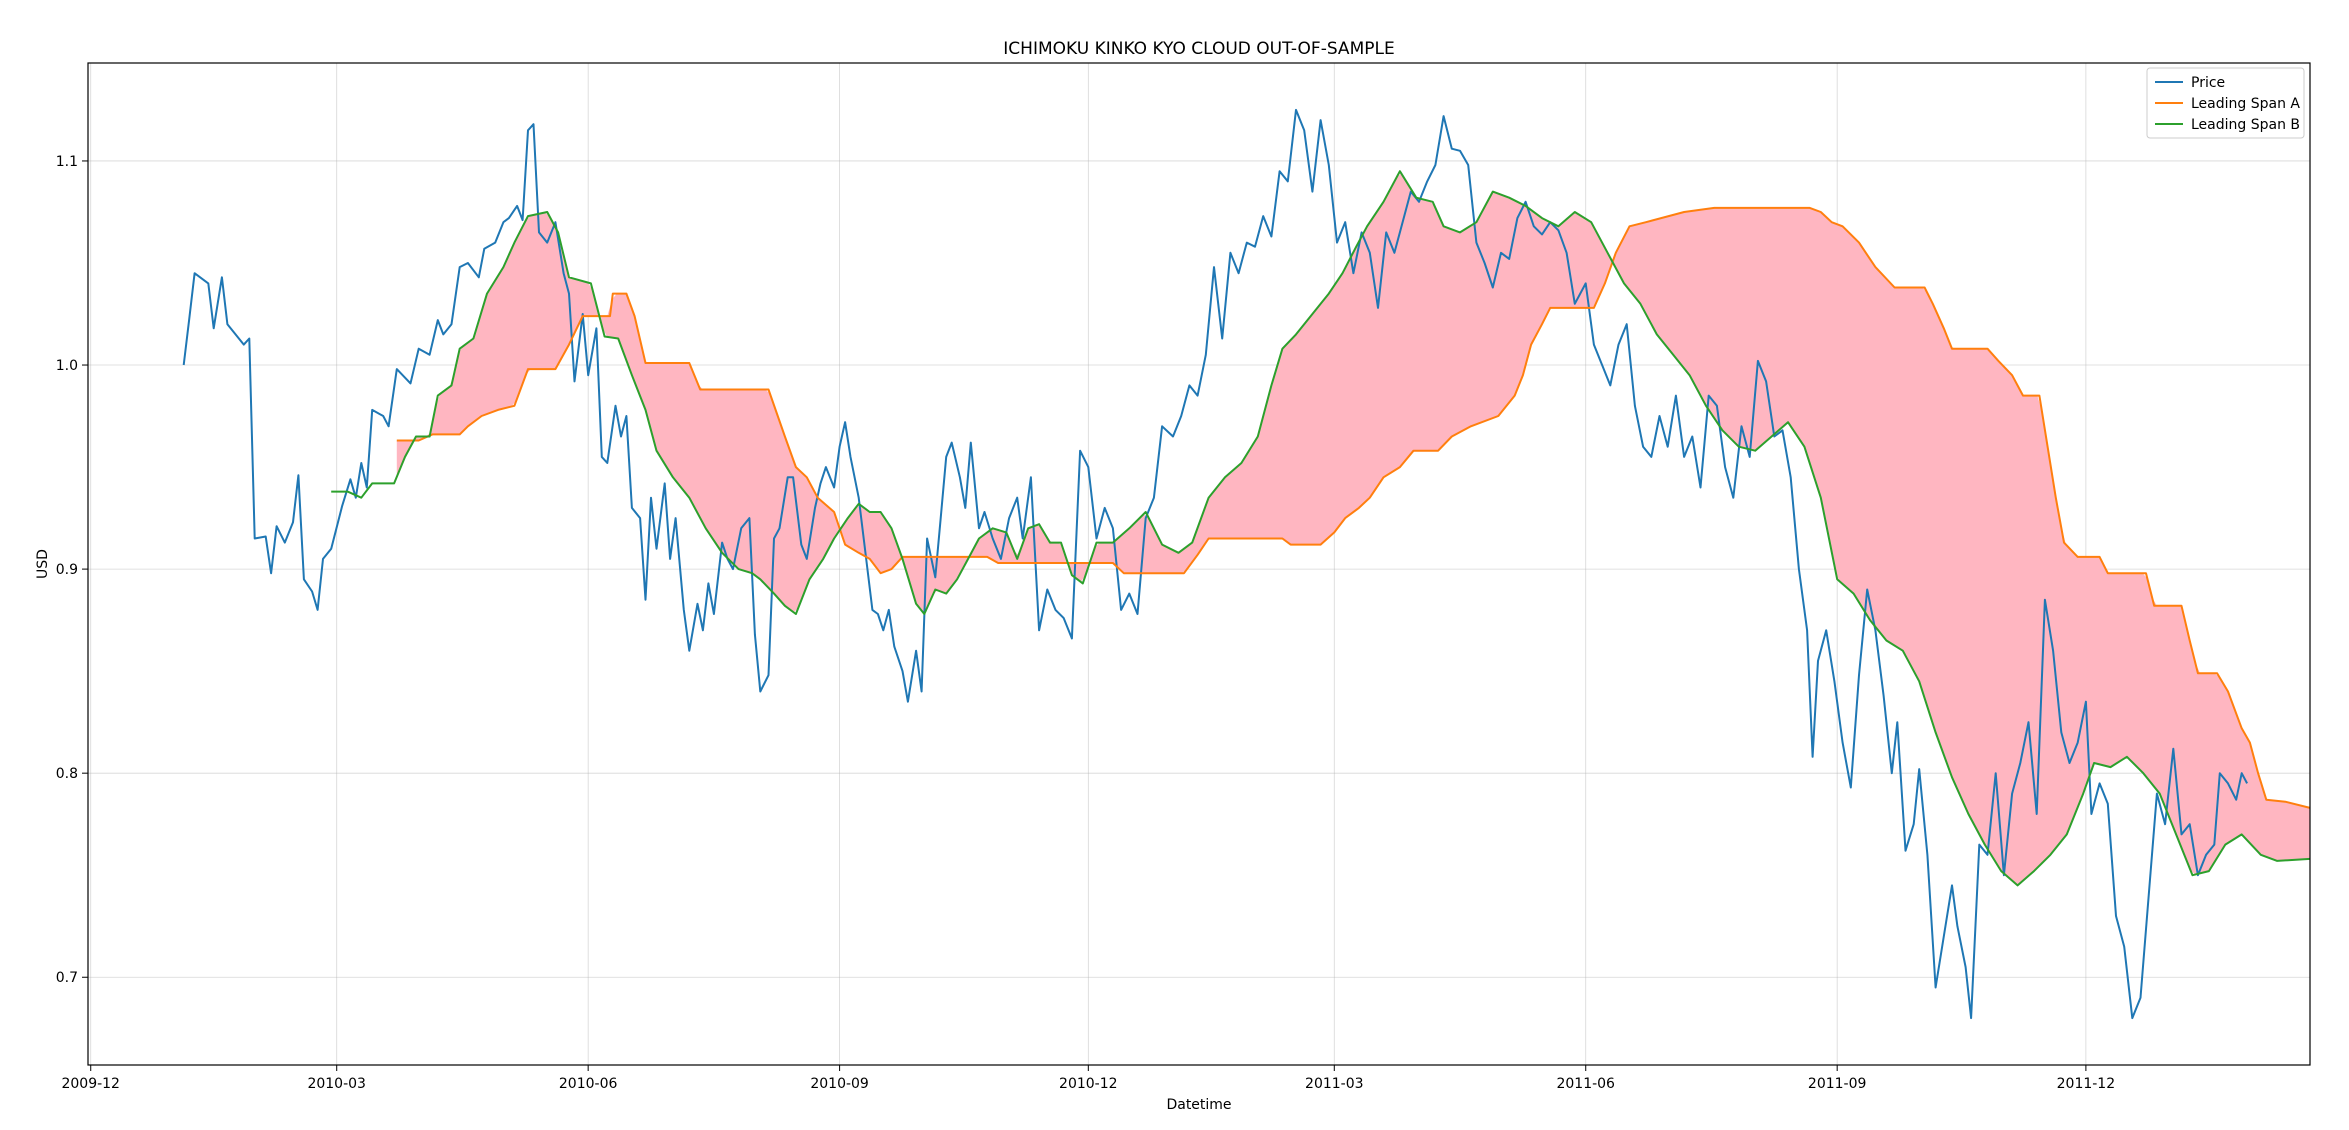 The width and height of the screenshot is (2349, 1130). What do you see at coordinates (1198, 49) in the screenshot?
I see `chart-title: ICHIMOKU KINKO KYO CLOUD OUT-OF-SAMPLE` at bounding box center [1198, 49].